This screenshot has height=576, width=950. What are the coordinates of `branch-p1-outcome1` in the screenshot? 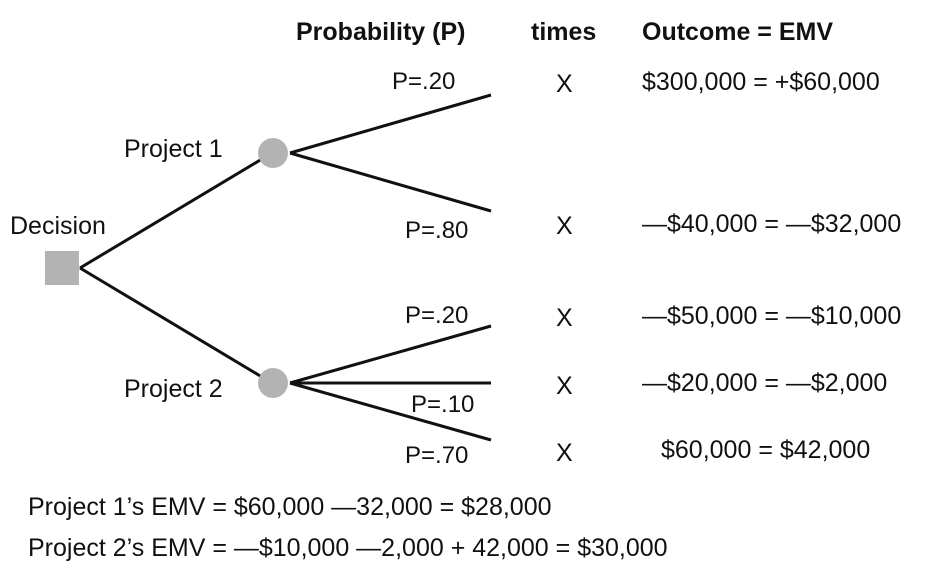 It's located at (390, 124).